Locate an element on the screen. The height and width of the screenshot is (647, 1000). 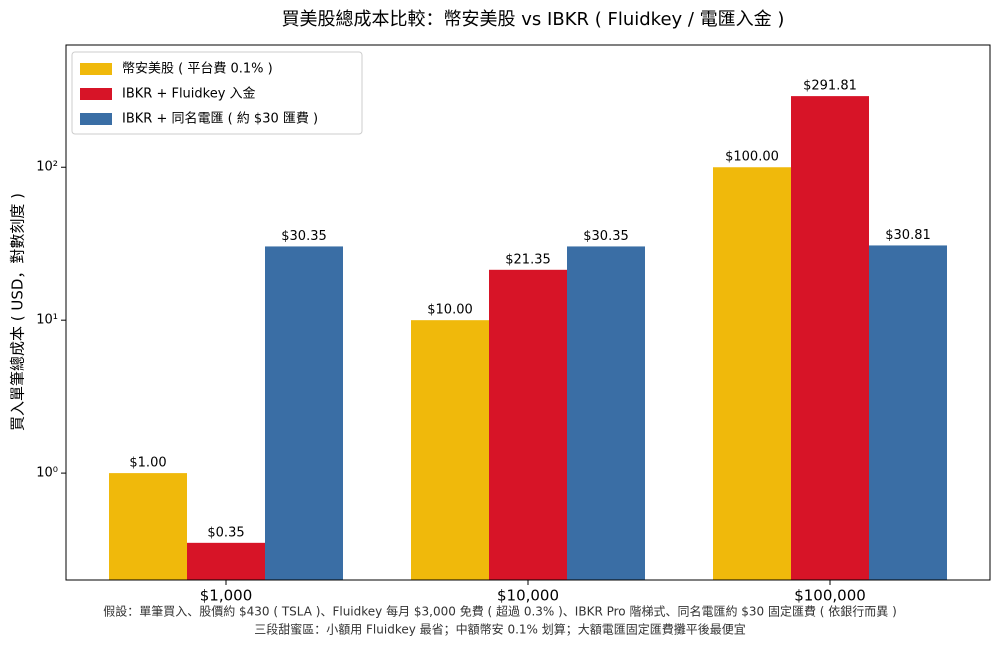
y-tick-label: 10² is located at coordinates (47, 167).